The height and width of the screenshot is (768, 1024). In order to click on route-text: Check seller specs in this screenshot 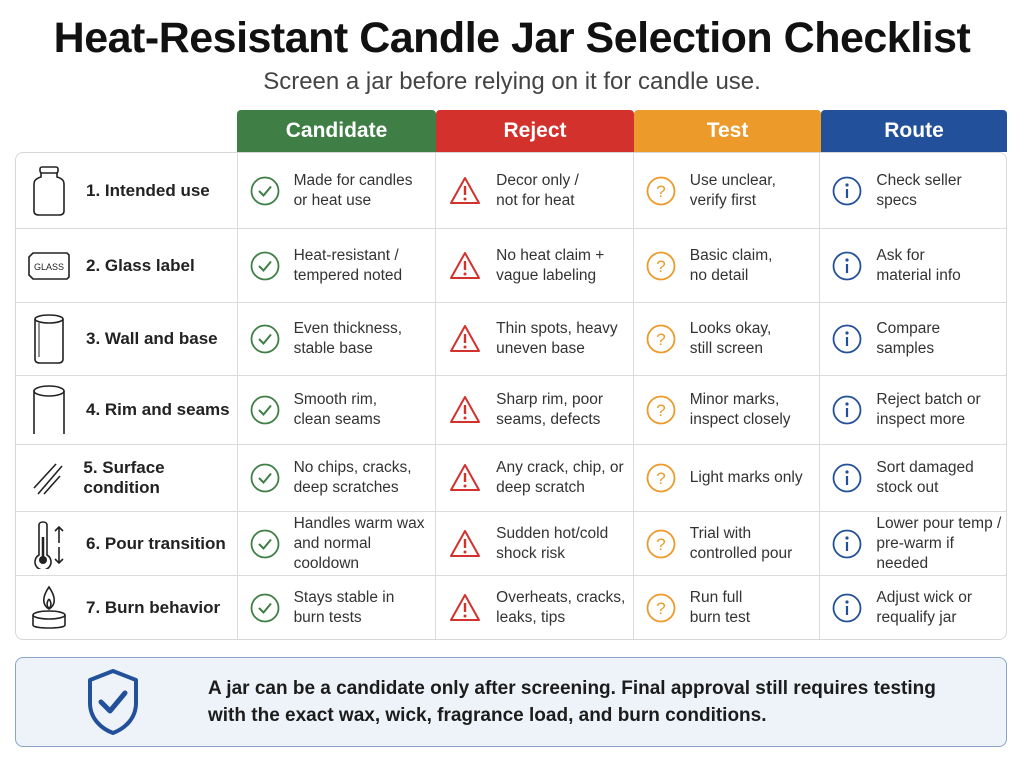, I will do `click(919, 190)`.